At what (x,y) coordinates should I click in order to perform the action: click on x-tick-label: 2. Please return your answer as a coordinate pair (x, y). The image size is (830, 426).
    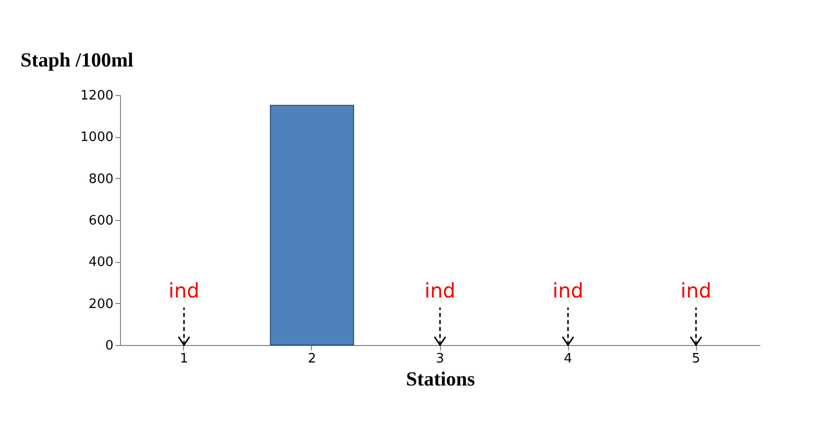
    Looking at the image, I should click on (312, 359).